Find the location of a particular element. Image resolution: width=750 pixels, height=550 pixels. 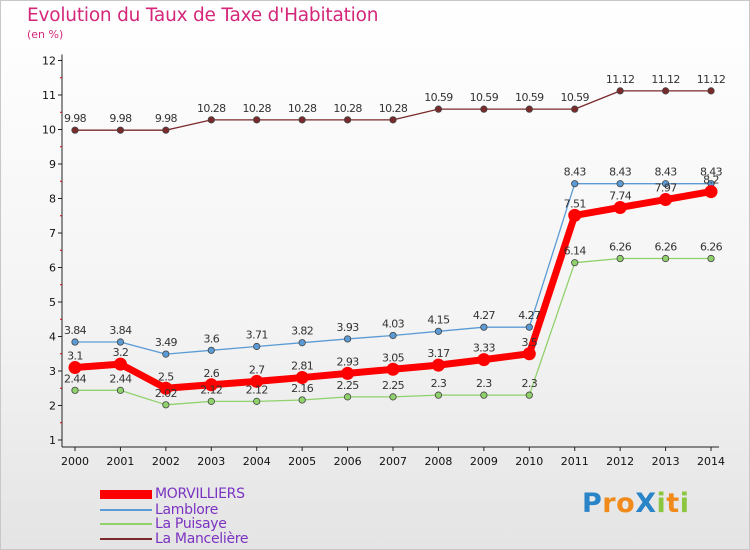

data-label: 7.97 is located at coordinates (666, 188).